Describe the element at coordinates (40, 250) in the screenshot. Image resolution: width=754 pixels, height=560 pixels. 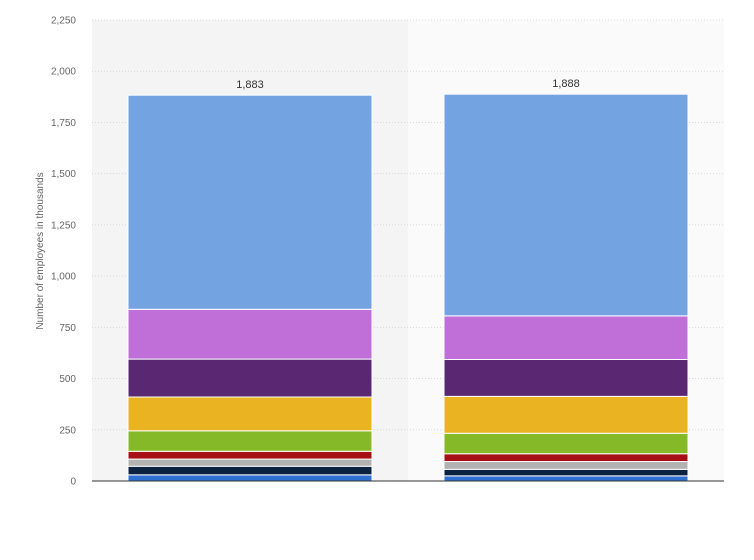
I see `y-axis-title: Number of employees in thousands` at that location.